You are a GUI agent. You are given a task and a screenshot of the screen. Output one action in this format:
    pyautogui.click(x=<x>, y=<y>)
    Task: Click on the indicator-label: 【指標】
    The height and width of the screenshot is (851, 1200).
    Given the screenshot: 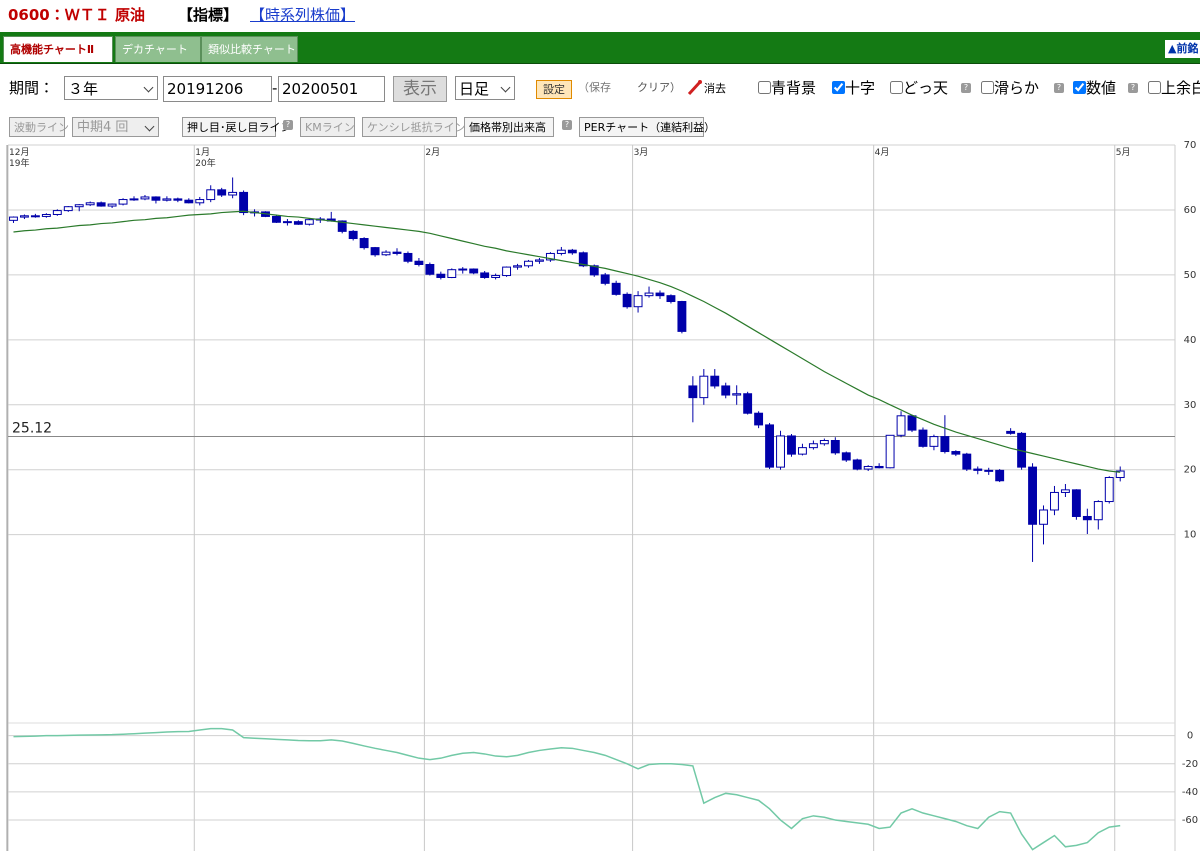 What is the action you would take?
    pyautogui.click(x=208, y=15)
    